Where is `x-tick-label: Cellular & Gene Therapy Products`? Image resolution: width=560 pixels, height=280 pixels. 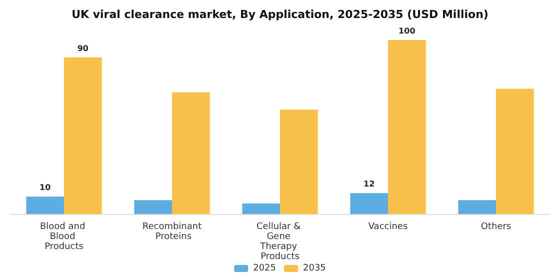
x-tick-label: Cellular & Gene Therapy Products is located at coordinates (280, 242).